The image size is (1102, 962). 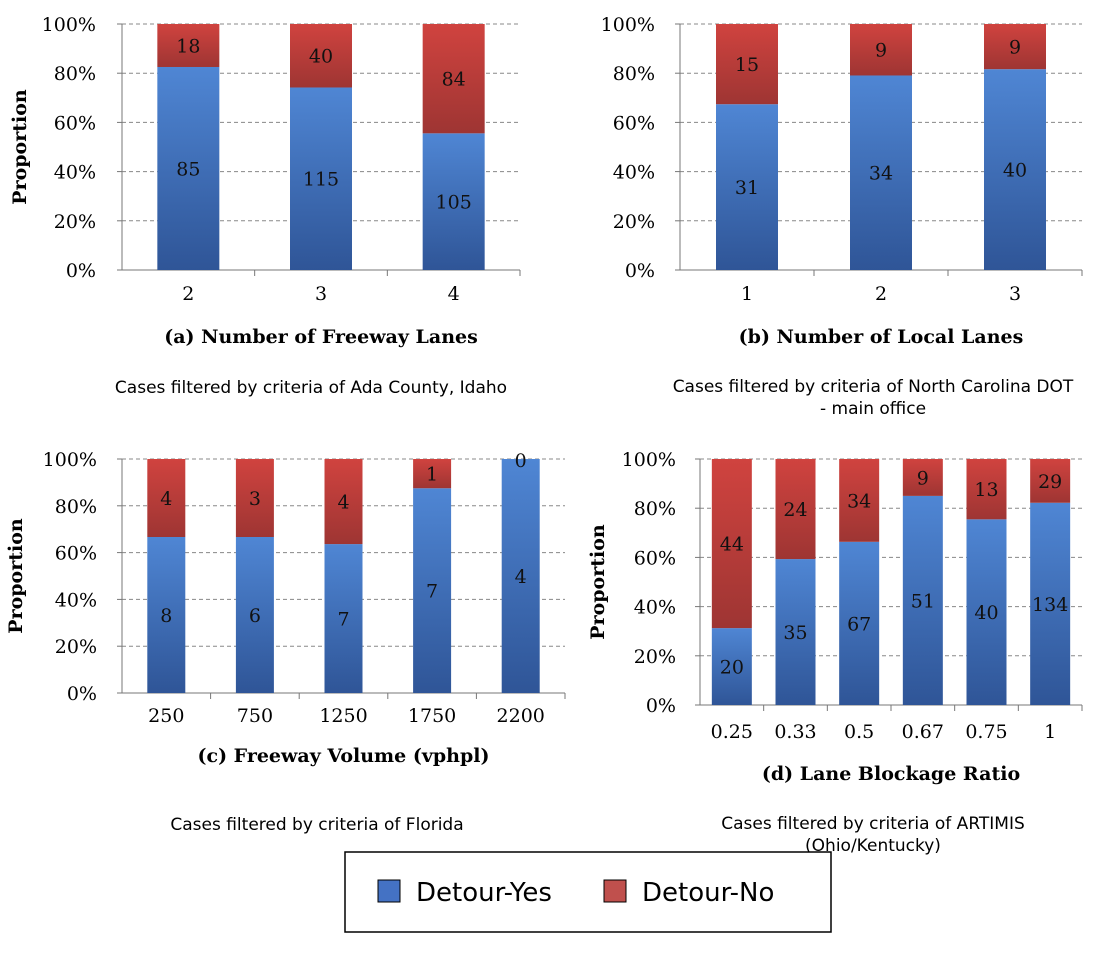 I want to click on data-label-detour-no: 24, so click(x=795, y=510).